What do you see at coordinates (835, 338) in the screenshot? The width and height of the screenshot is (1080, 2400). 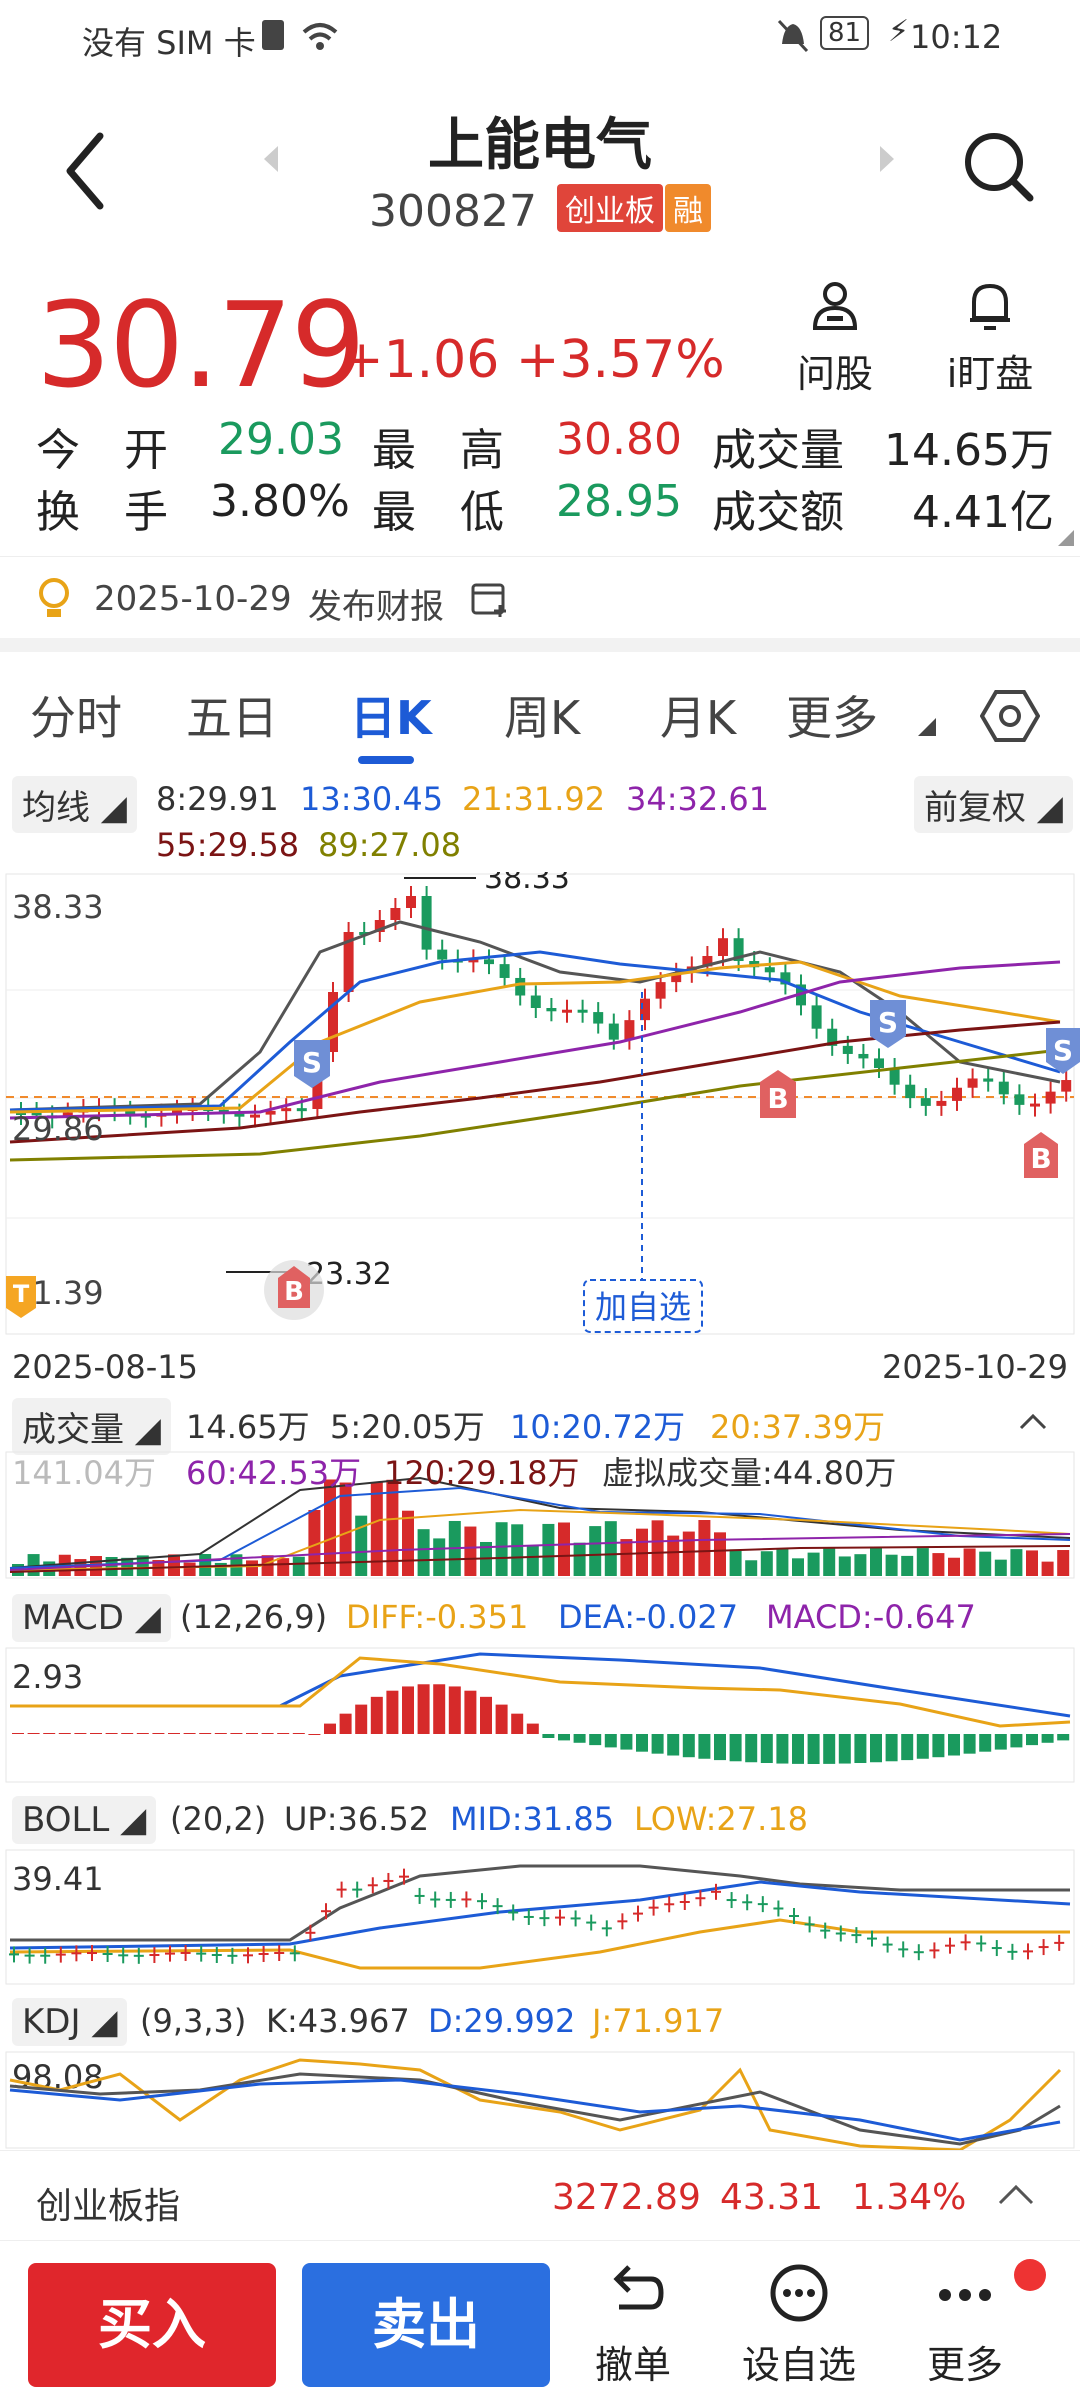 I see `ask-stock-button: 问股` at bounding box center [835, 338].